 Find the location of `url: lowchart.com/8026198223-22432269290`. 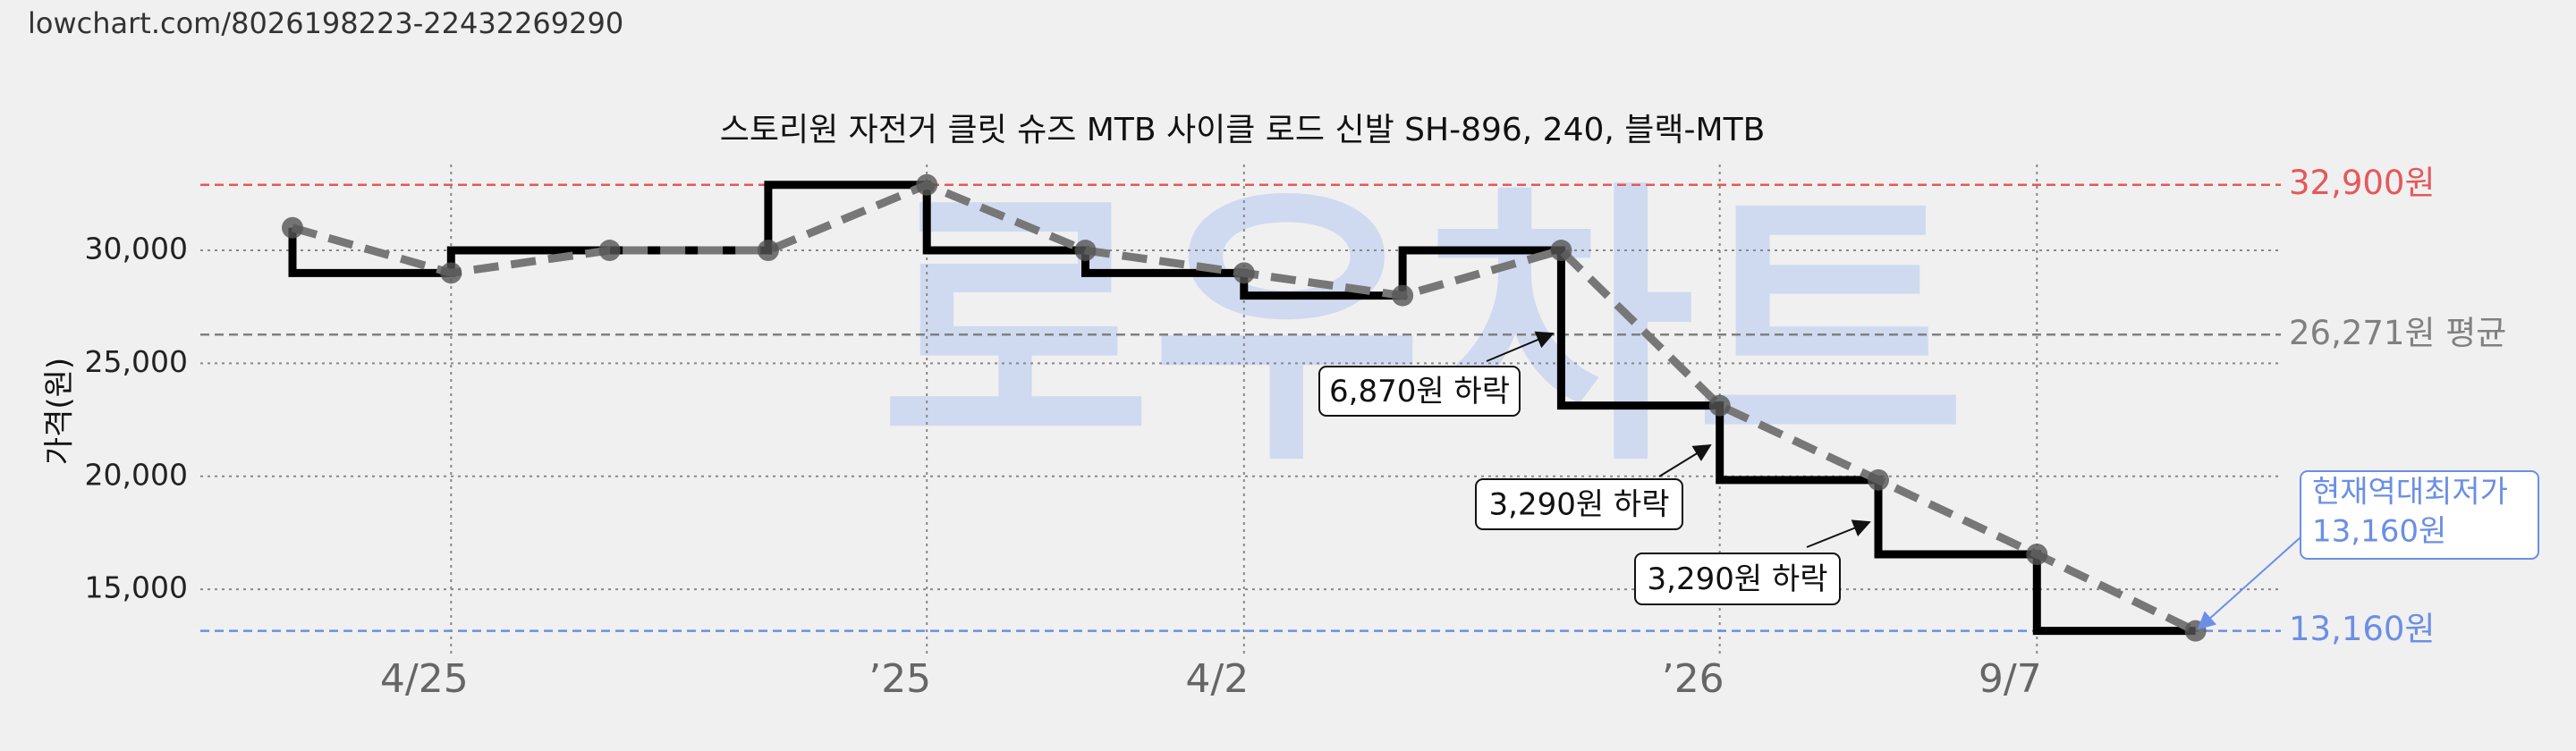

url: lowchart.com/8026198223-22432269290 is located at coordinates (325, 23).